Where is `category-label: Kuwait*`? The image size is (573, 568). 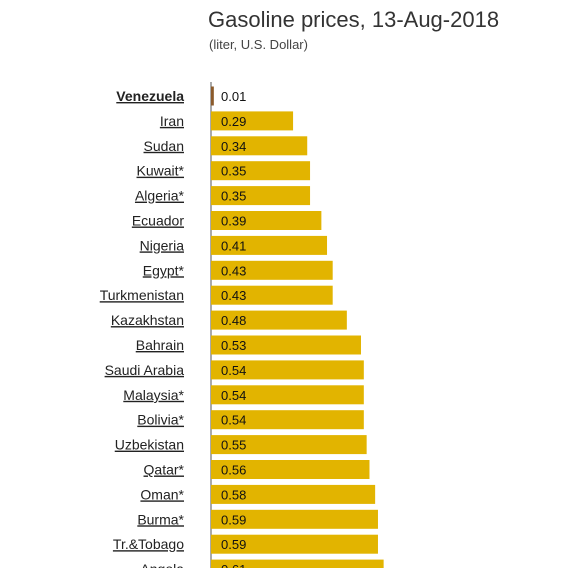
category-label: Kuwait* is located at coordinates (161, 171).